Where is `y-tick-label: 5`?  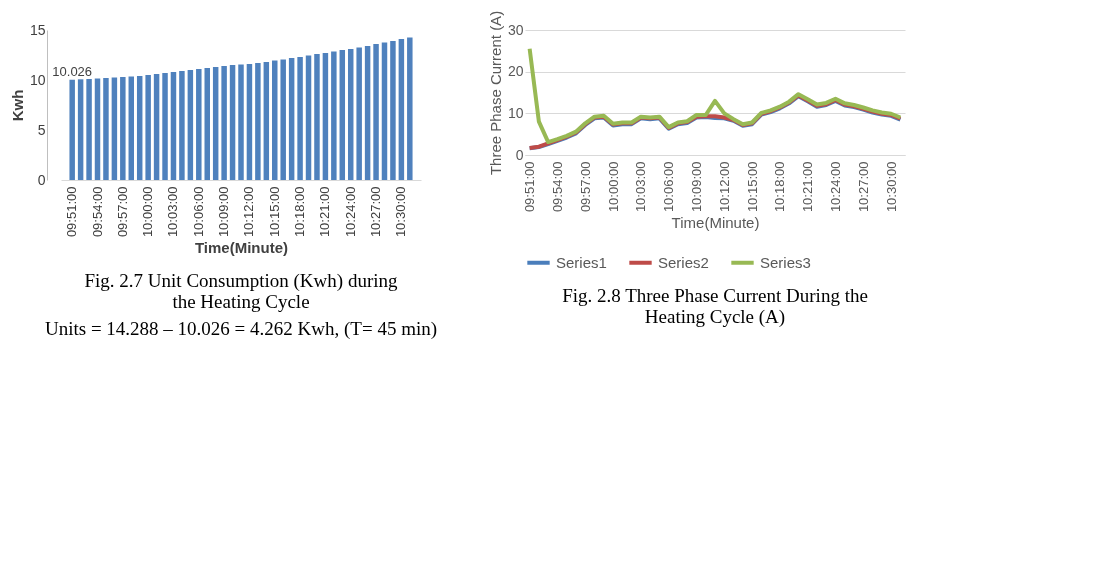
y-tick-label: 5 is located at coordinates (41, 129).